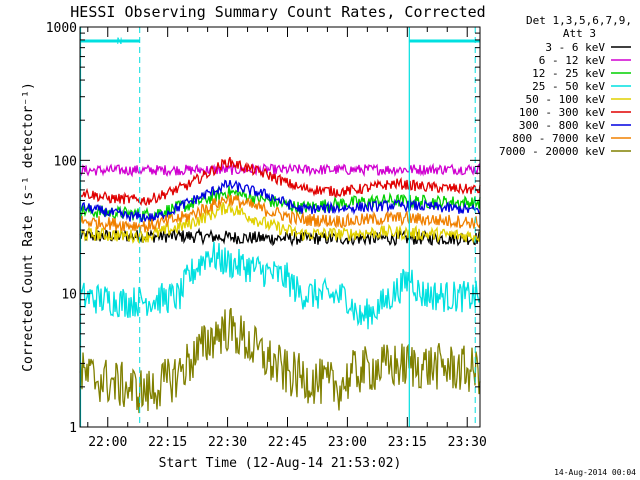  I want to click on legend-label-2: 6 - 12 keV, so click(572, 60).